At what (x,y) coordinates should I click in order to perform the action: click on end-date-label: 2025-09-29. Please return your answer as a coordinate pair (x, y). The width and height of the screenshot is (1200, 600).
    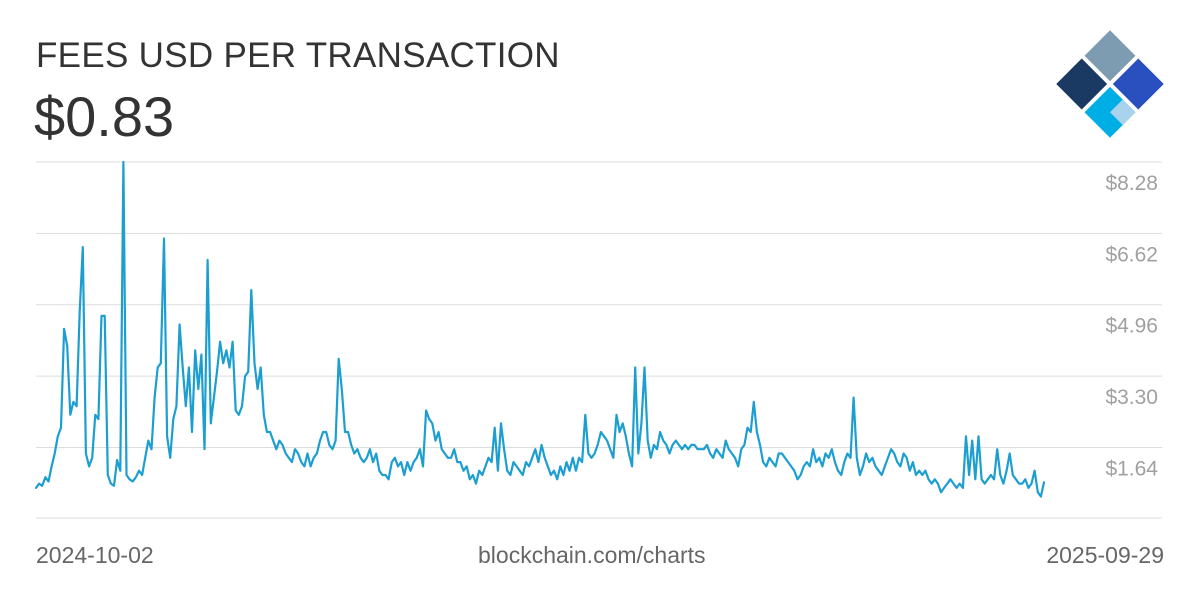
    Looking at the image, I should click on (1105, 555).